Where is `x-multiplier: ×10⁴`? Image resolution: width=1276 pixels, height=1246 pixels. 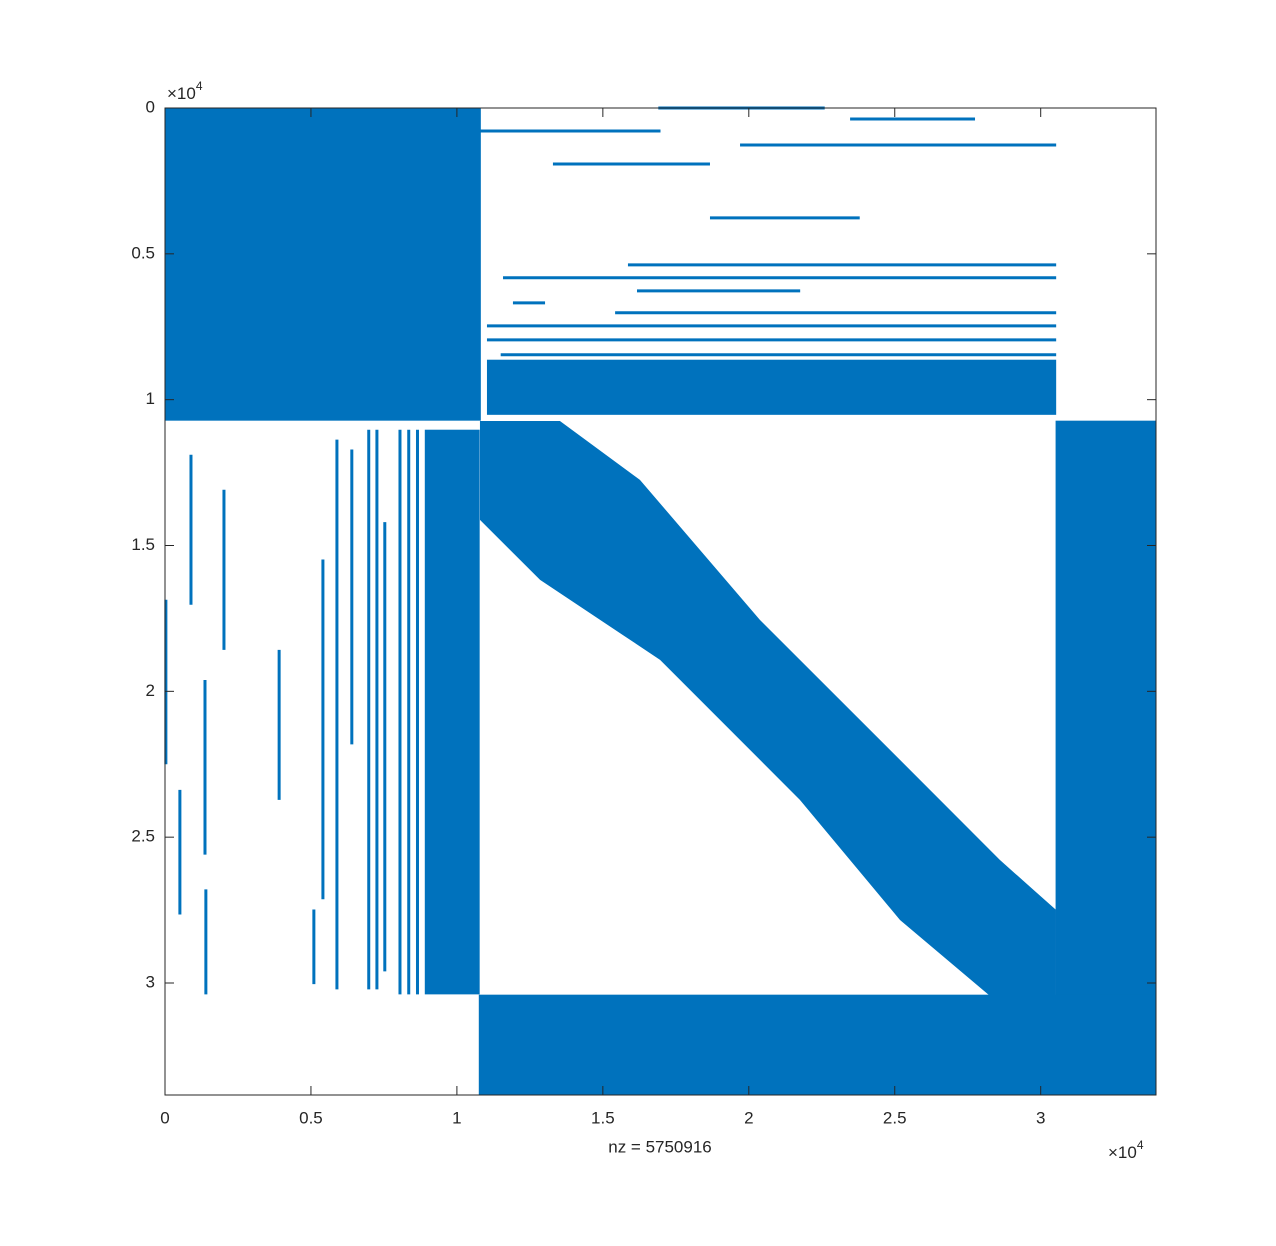
x-multiplier: ×10⁴ is located at coordinates (1126, 1150).